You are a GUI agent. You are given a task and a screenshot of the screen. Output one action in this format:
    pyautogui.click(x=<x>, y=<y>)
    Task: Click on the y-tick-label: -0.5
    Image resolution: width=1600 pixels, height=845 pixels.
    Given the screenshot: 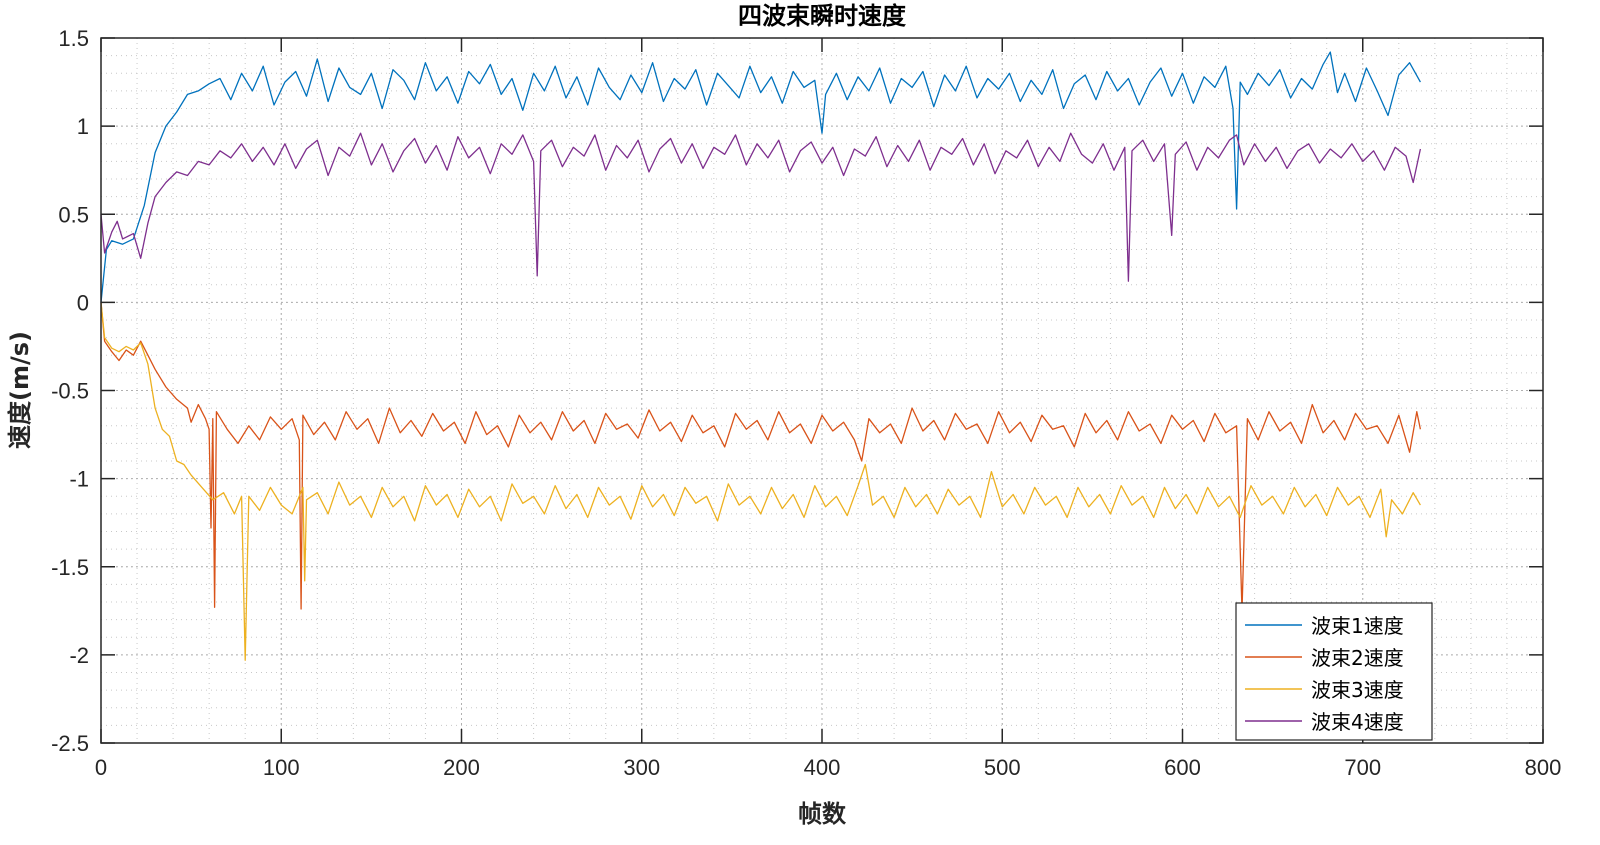 What is the action you would take?
    pyautogui.click(x=70, y=391)
    